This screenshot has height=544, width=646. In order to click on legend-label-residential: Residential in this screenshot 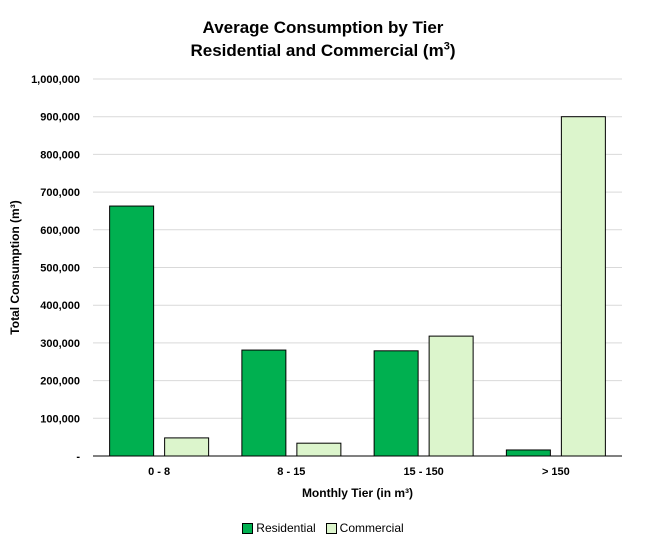, I will do `click(286, 528)`.